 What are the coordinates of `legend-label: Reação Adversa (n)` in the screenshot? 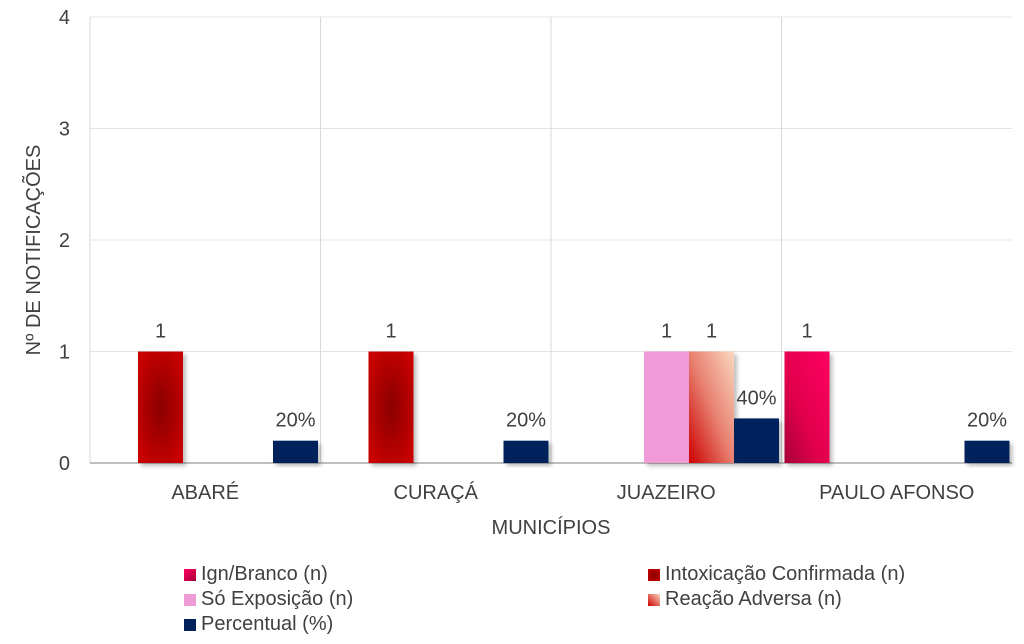 It's located at (753, 599).